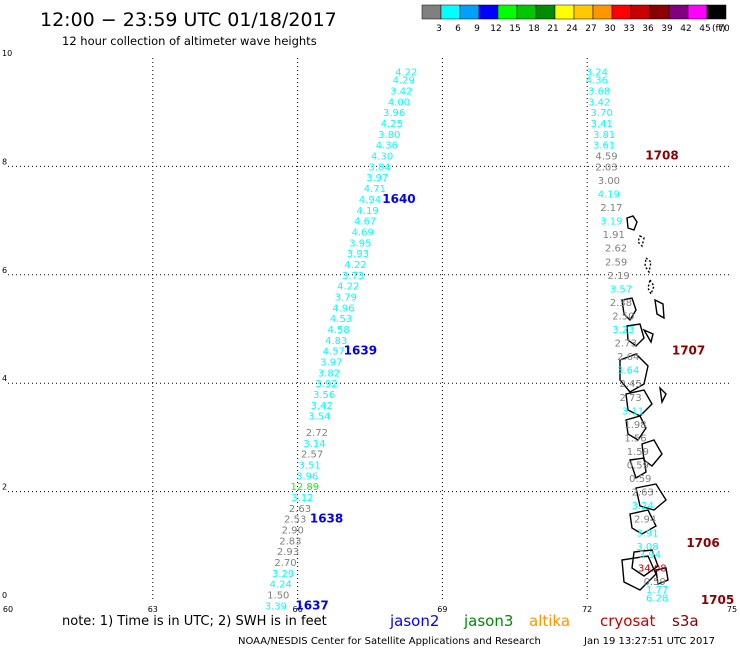  Describe the element at coordinates (360, 243) in the screenshot. I see `wave-height-value: 3.95` at that location.